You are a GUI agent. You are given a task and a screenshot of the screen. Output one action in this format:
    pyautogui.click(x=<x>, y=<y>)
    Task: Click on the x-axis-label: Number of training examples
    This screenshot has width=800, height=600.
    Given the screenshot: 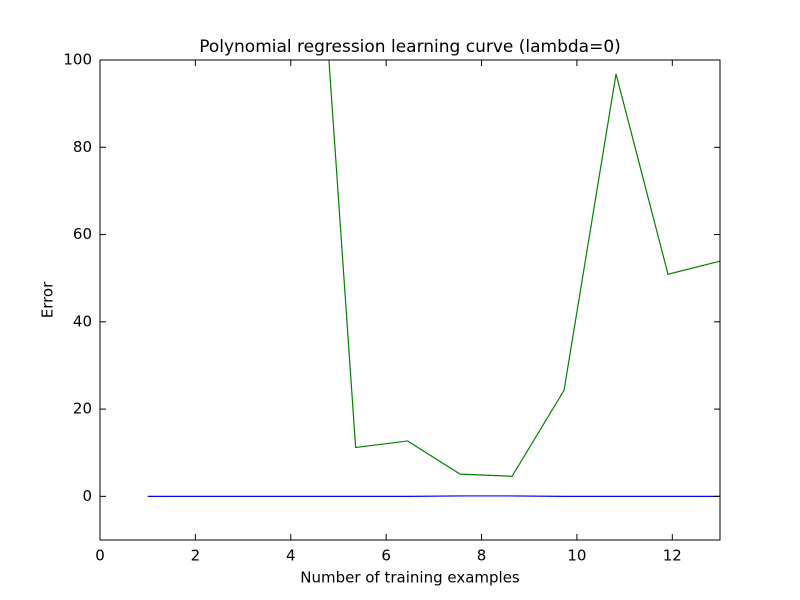 What is the action you would take?
    pyautogui.click(x=410, y=578)
    